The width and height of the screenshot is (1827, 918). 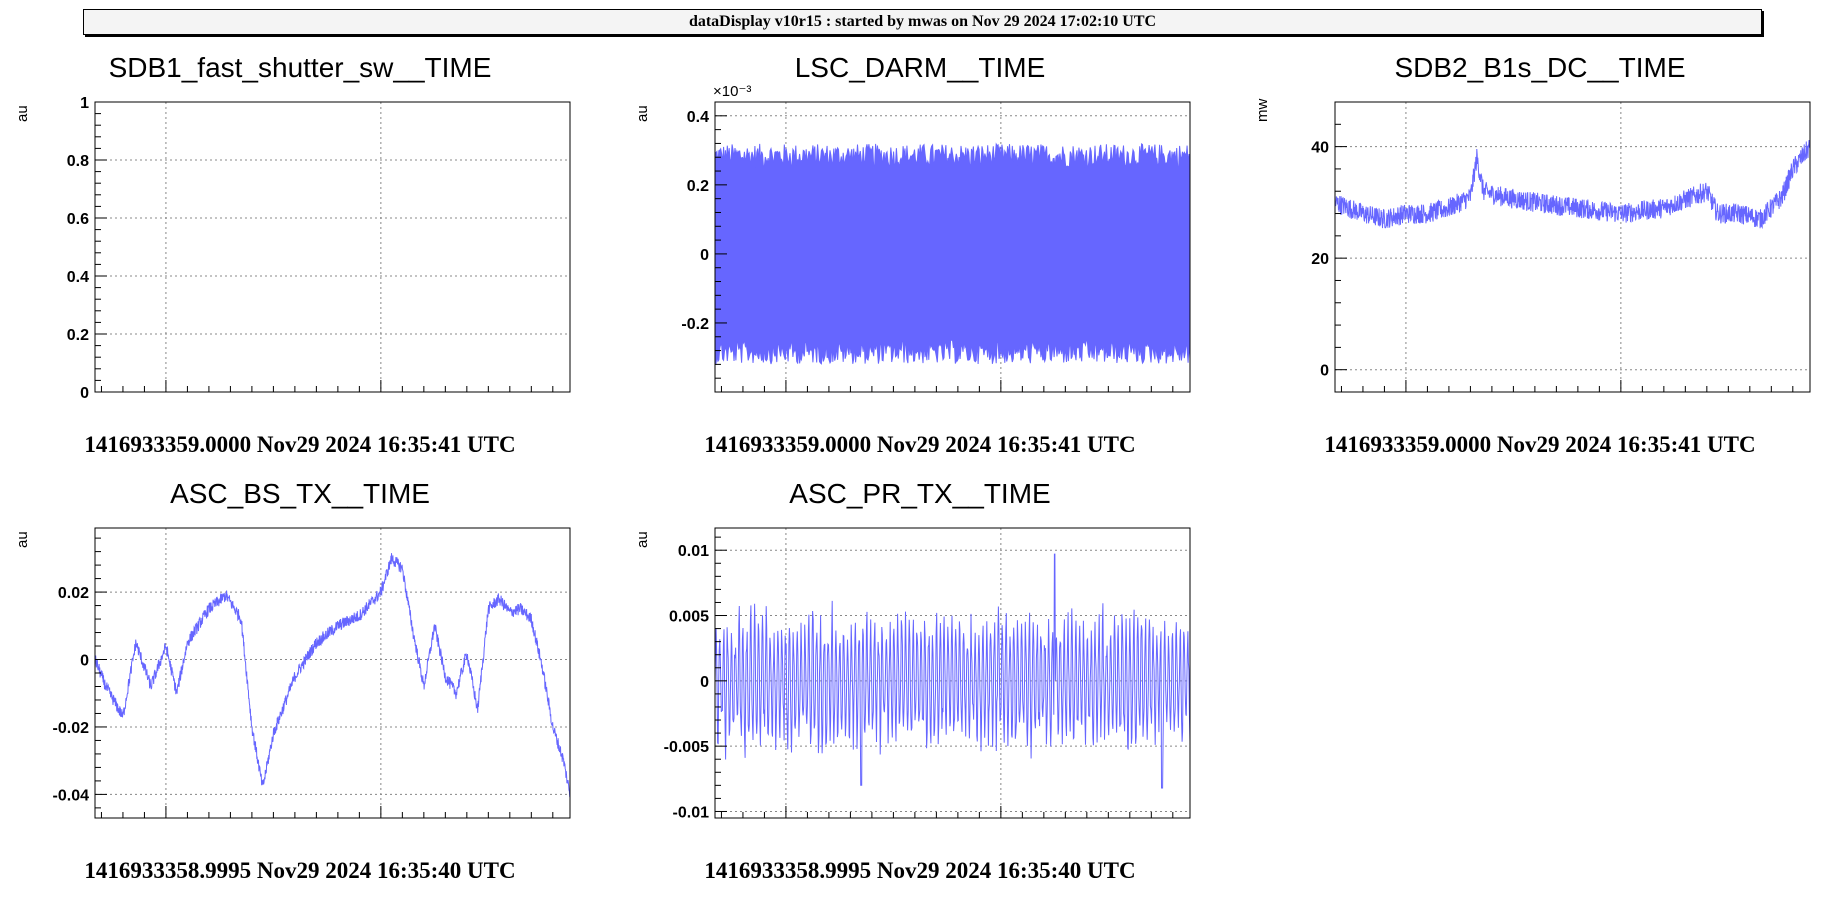 I want to click on chart-title: SDB1_fast_shutter_sw__TIME, so click(x=300, y=67).